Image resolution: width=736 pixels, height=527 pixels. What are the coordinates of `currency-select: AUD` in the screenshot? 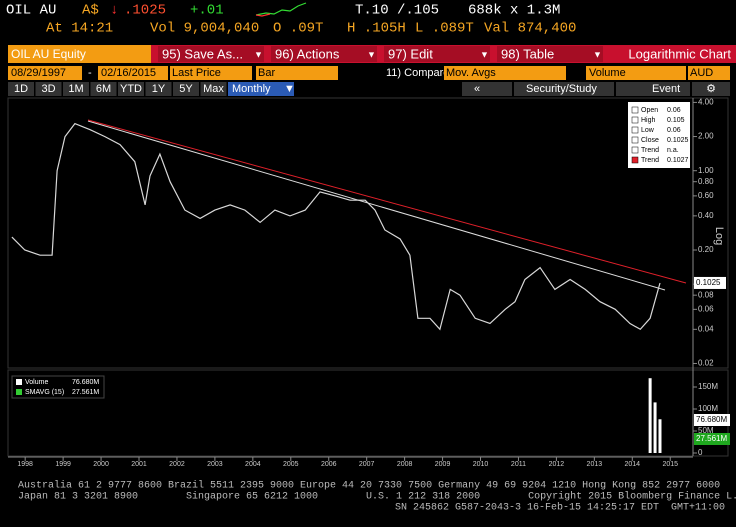 It's located at (701, 73).